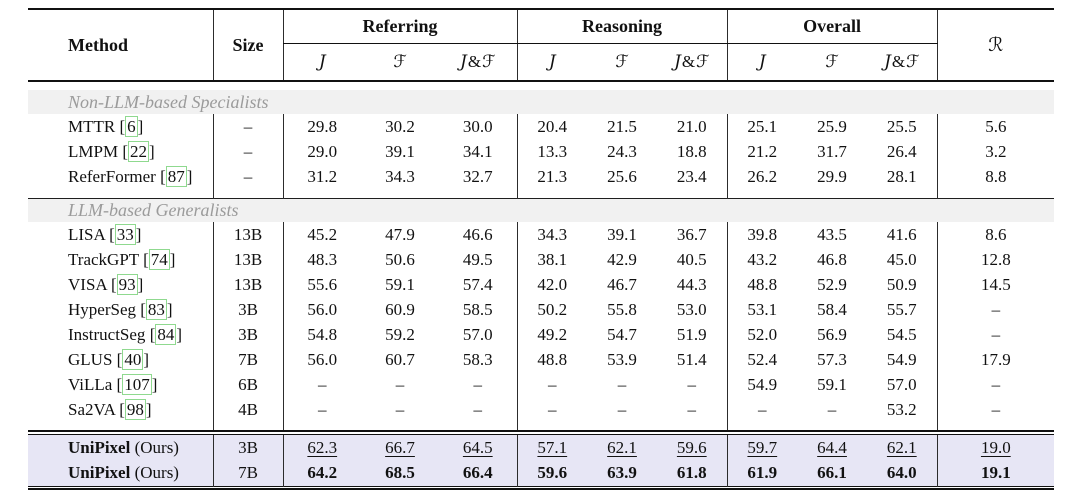 The width and height of the screenshot is (1080, 498). What do you see at coordinates (762, 234) in the screenshot?
I see `cell-value: 39.8` at bounding box center [762, 234].